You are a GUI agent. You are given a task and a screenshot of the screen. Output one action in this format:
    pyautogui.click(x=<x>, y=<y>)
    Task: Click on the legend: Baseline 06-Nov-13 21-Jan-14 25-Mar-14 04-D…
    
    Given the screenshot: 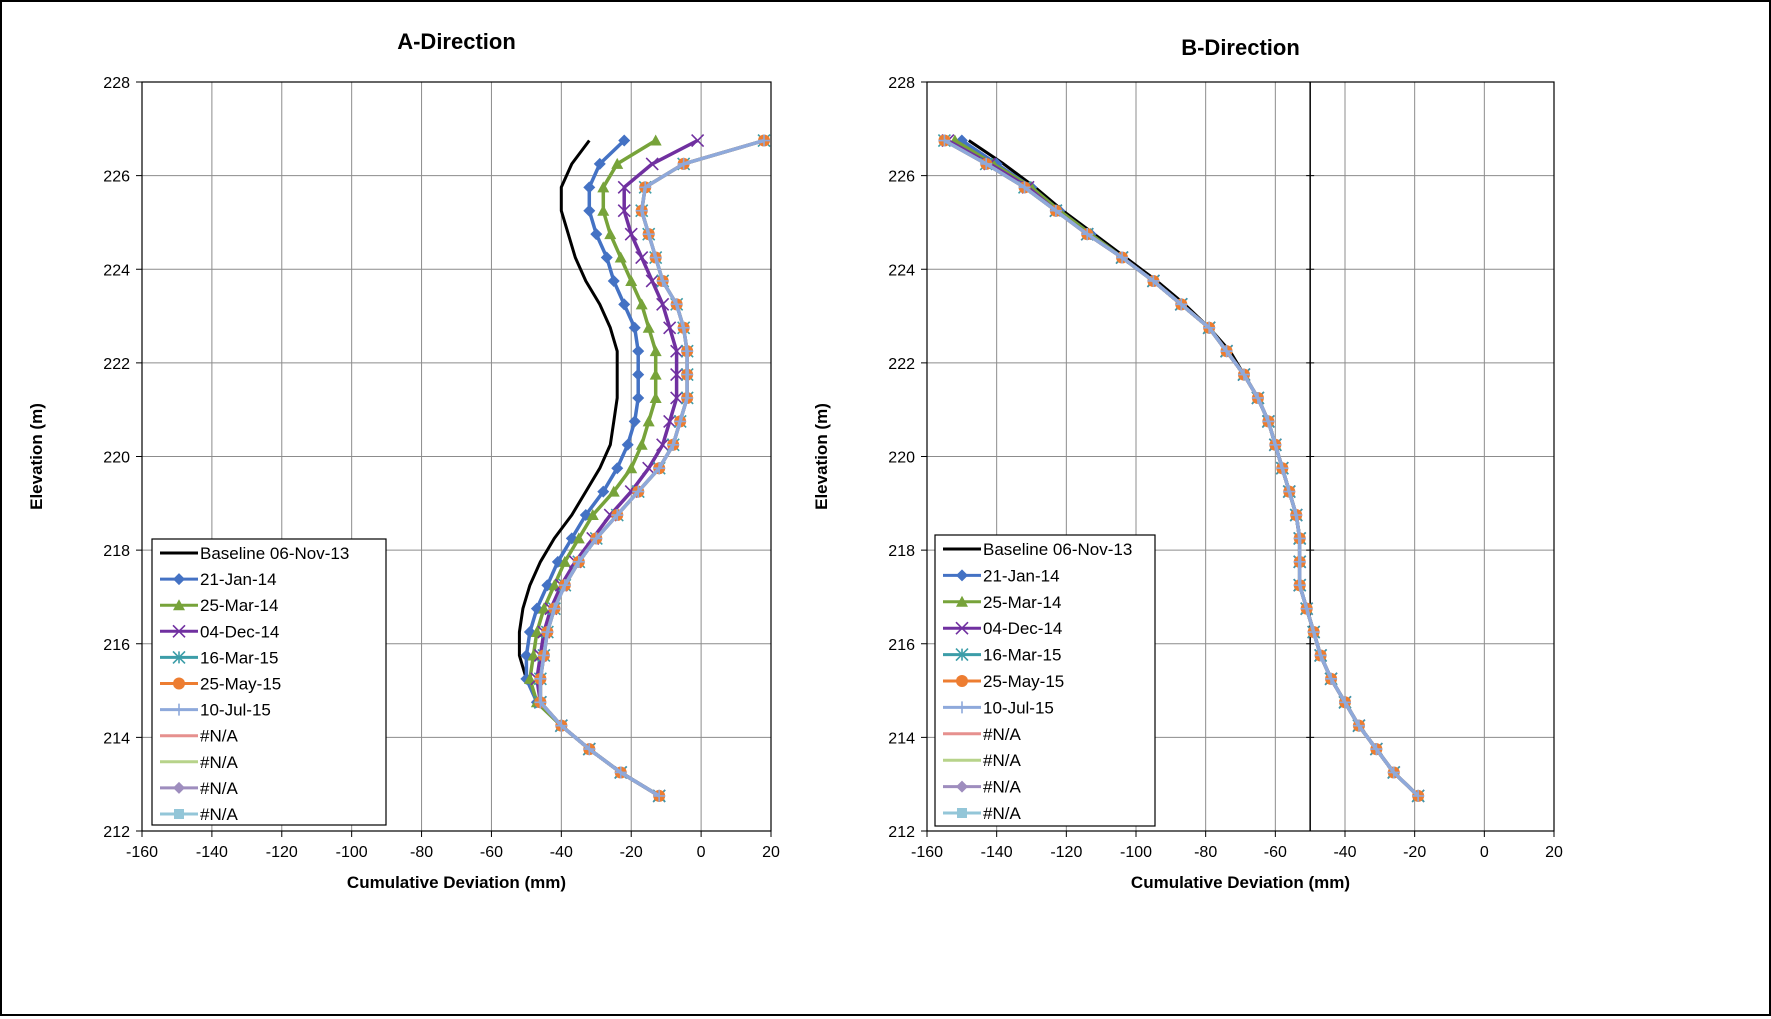 What is the action you would take?
    pyautogui.click(x=1045, y=680)
    